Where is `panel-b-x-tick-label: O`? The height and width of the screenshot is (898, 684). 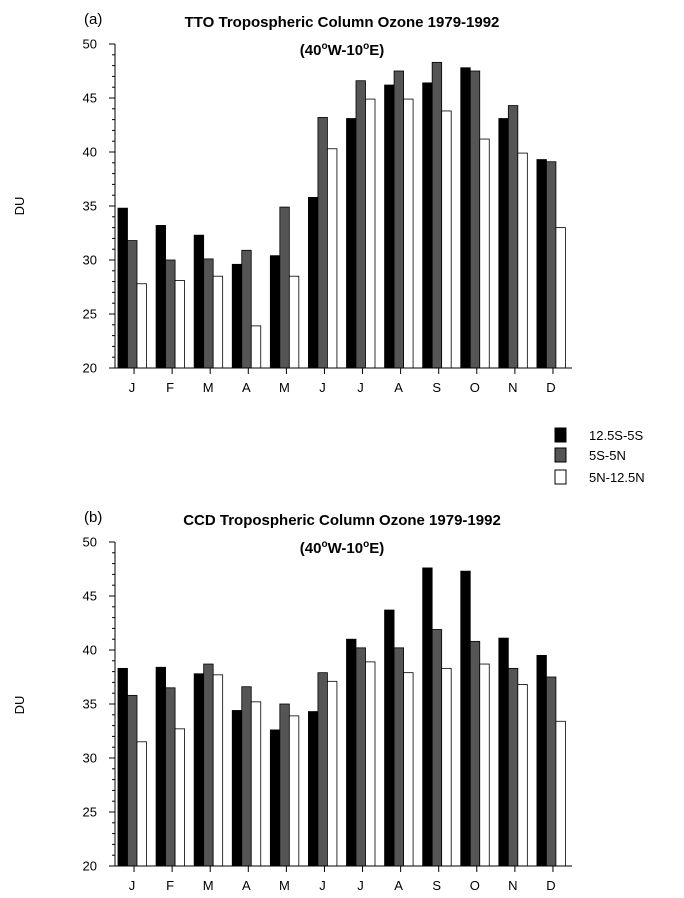 panel-b-x-tick-label: O is located at coordinates (475, 885).